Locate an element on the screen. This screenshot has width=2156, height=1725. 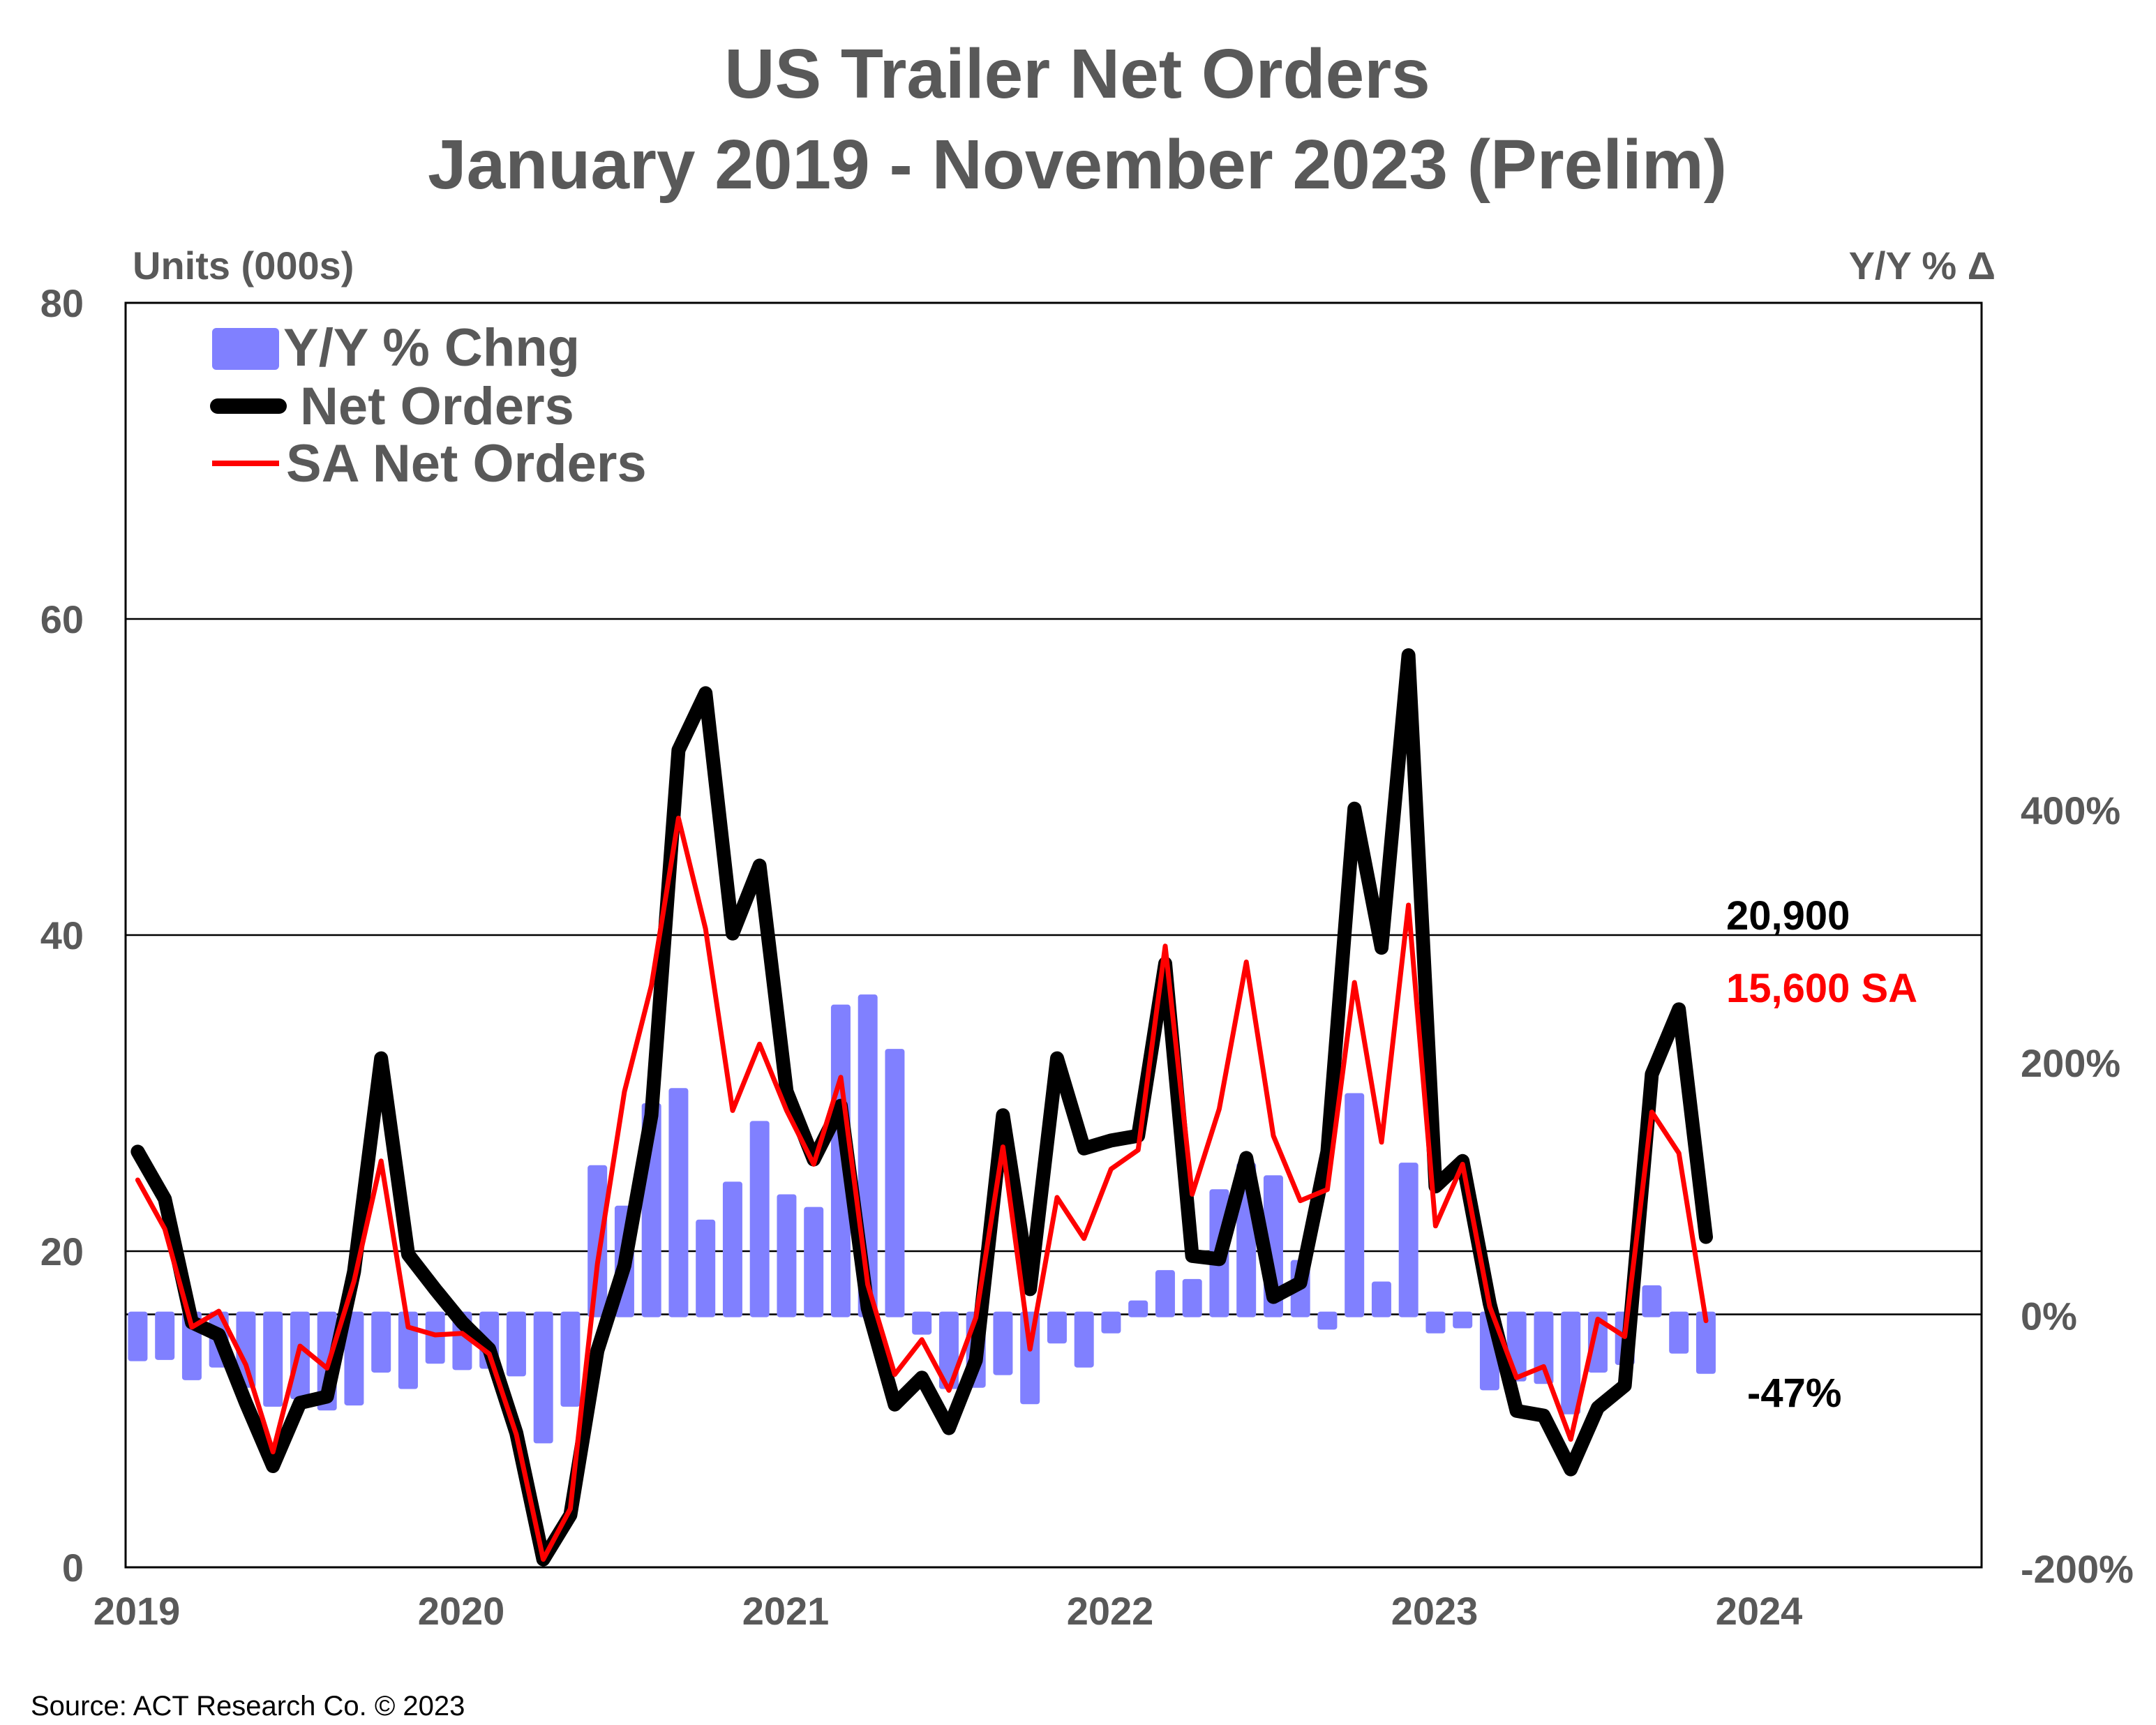
left-tick-label: 40 is located at coordinates (62, 935).